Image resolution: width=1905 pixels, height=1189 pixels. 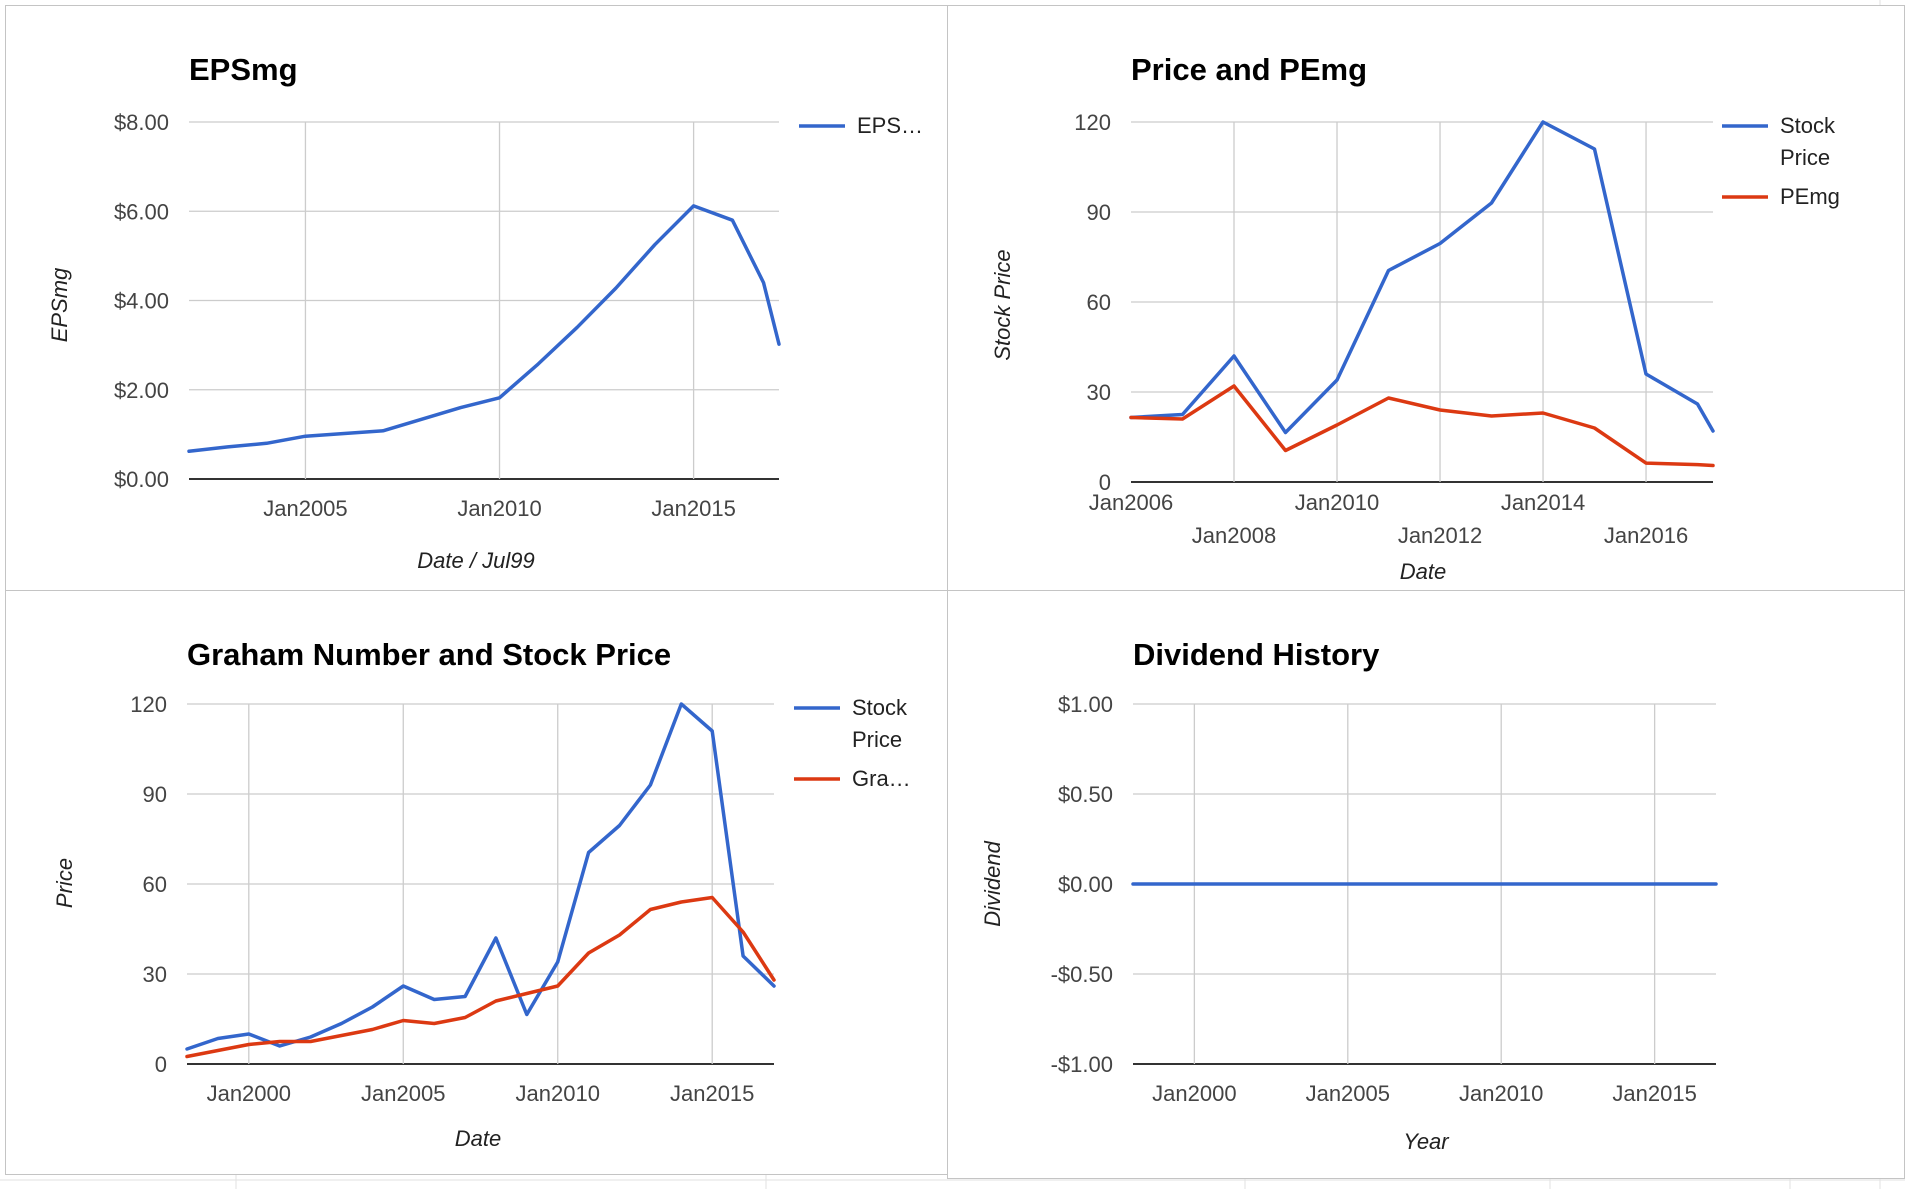 I want to click on x-axis-title: Date / Jul99, so click(x=475, y=560).